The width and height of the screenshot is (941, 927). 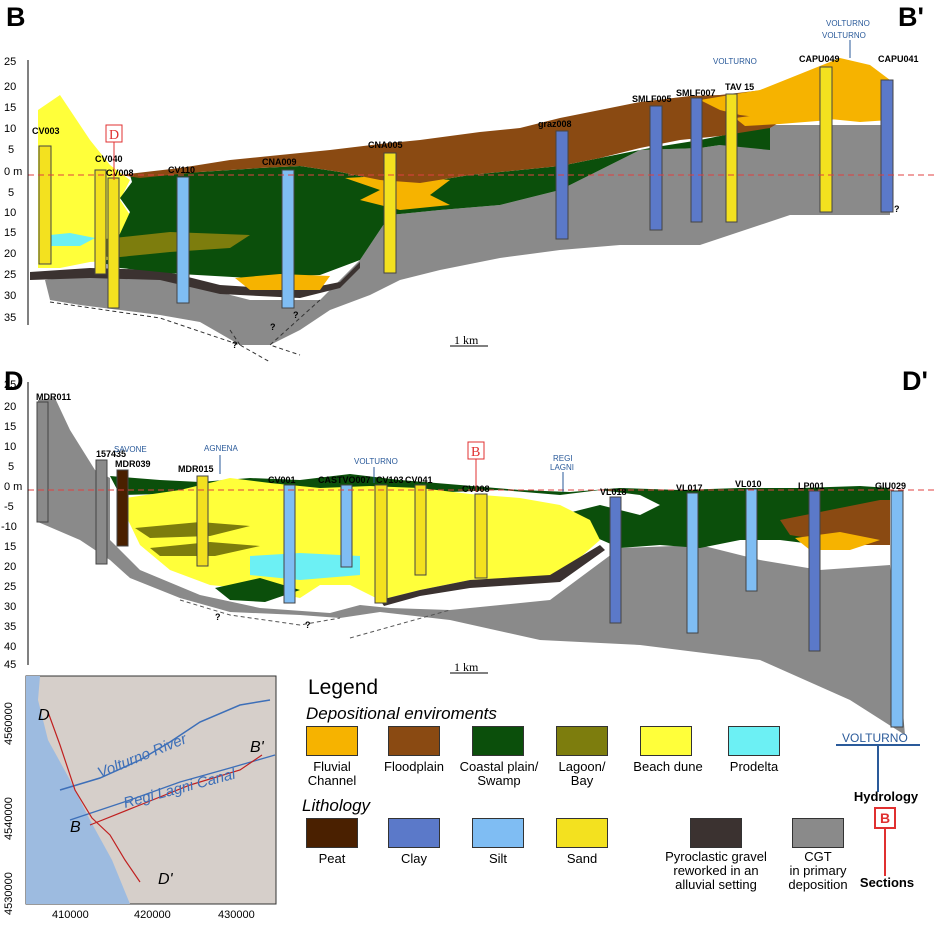 I want to click on borehole-giu029, so click(x=897, y=609).